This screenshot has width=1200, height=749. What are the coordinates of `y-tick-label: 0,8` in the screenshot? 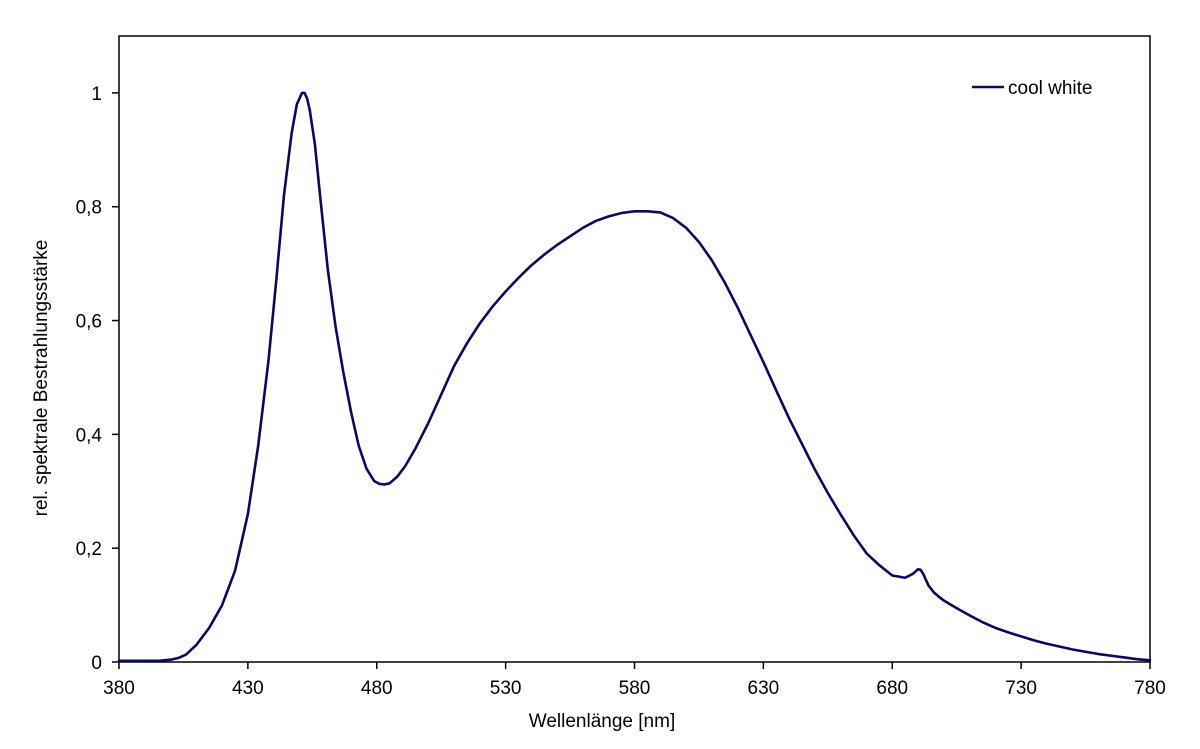 It's located at (89, 208).